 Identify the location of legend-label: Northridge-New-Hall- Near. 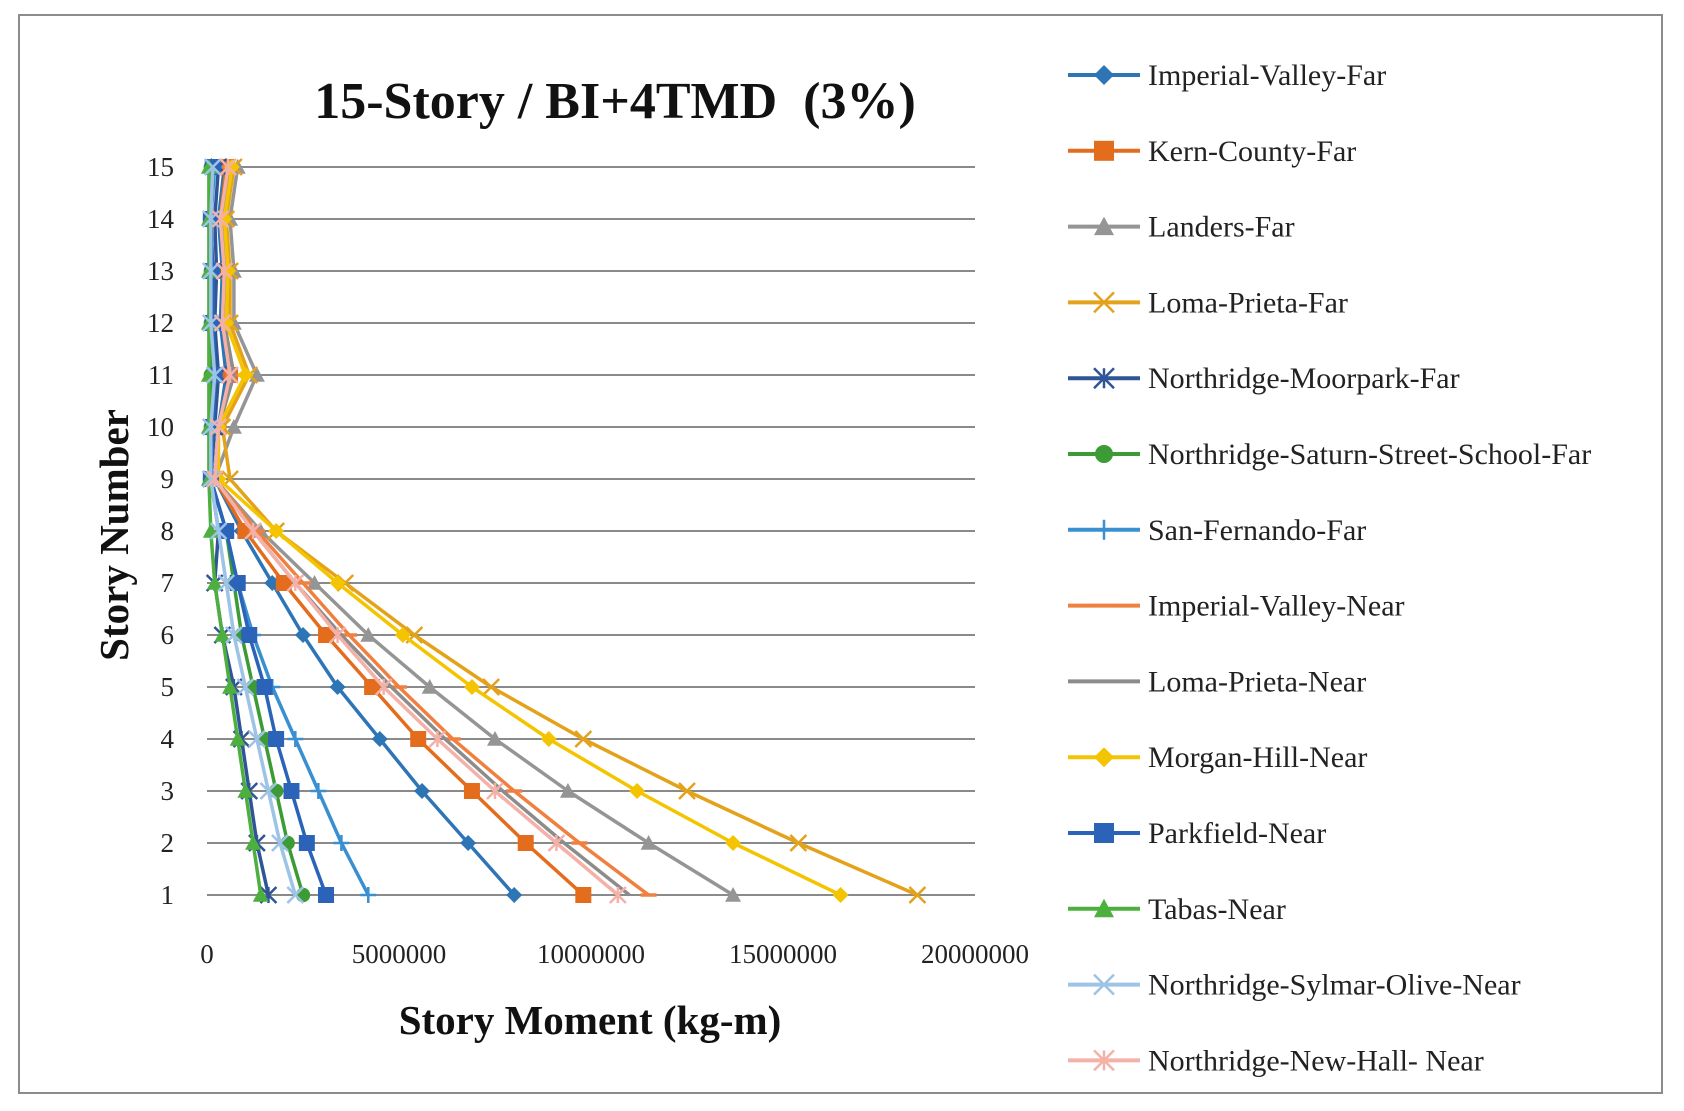
(1316, 1060).